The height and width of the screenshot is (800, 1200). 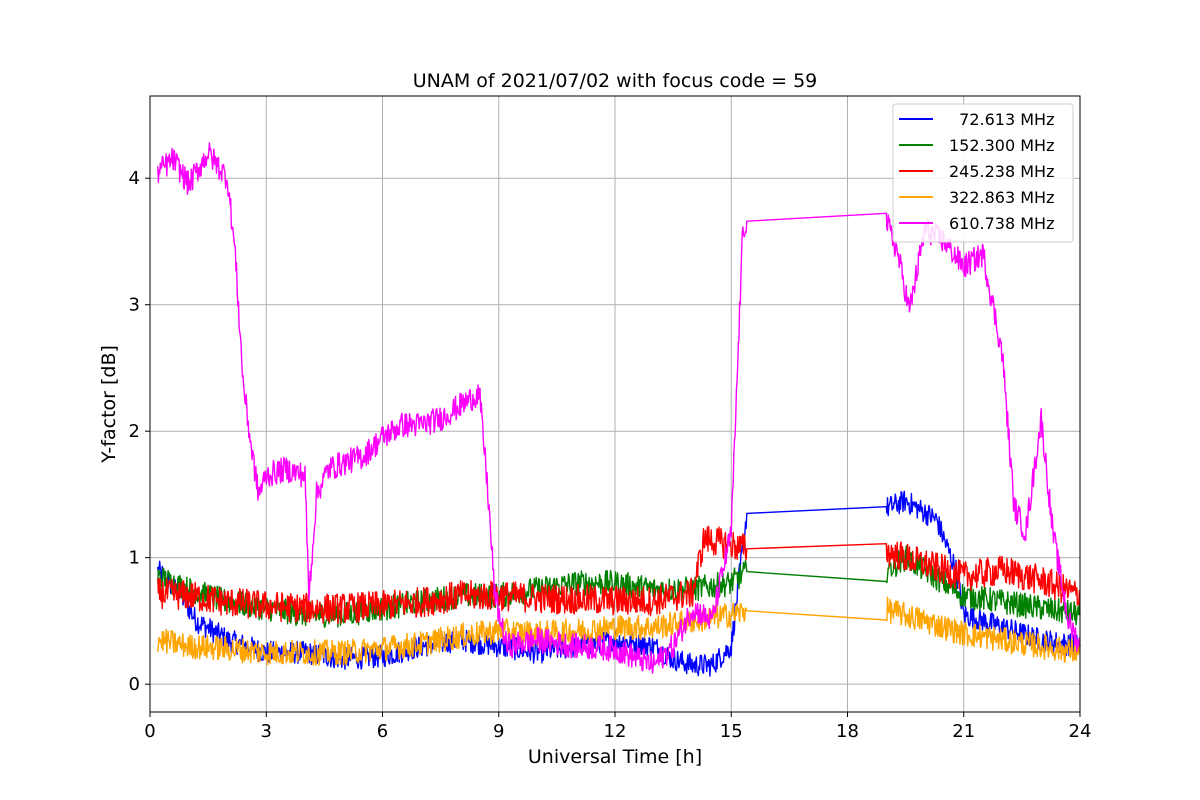 What do you see at coordinates (615, 757) in the screenshot?
I see `x-axis-title: Universal Time [h]` at bounding box center [615, 757].